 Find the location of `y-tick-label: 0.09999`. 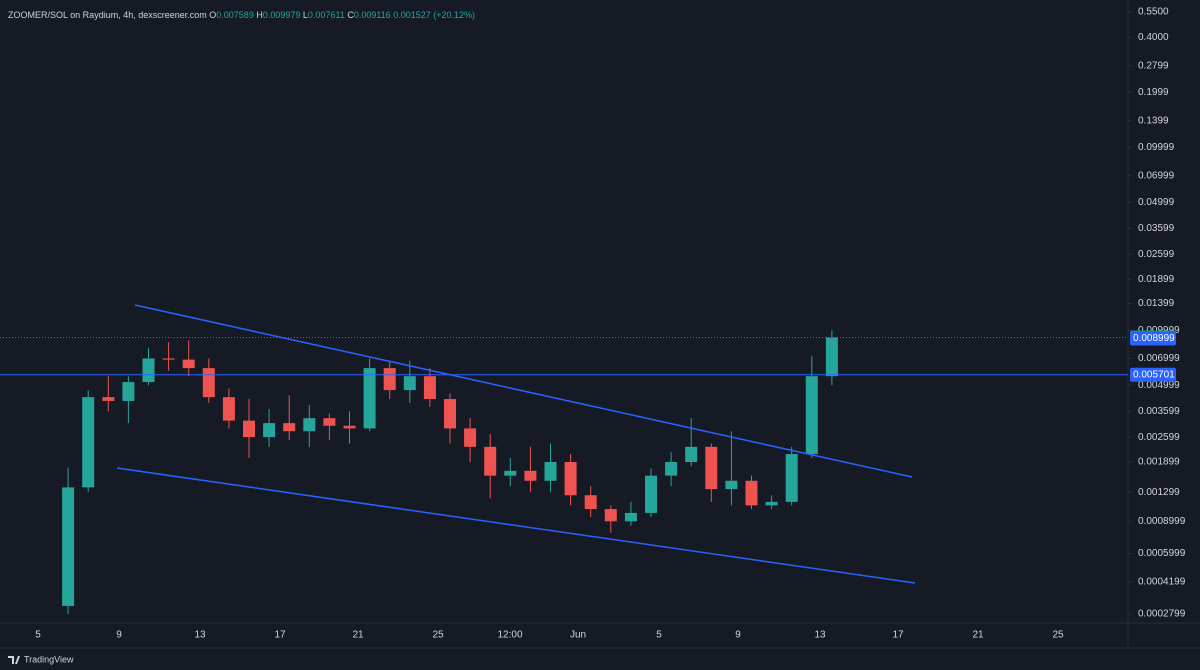

y-tick-label: 0.09999 is located at coordinates (1156, 147).